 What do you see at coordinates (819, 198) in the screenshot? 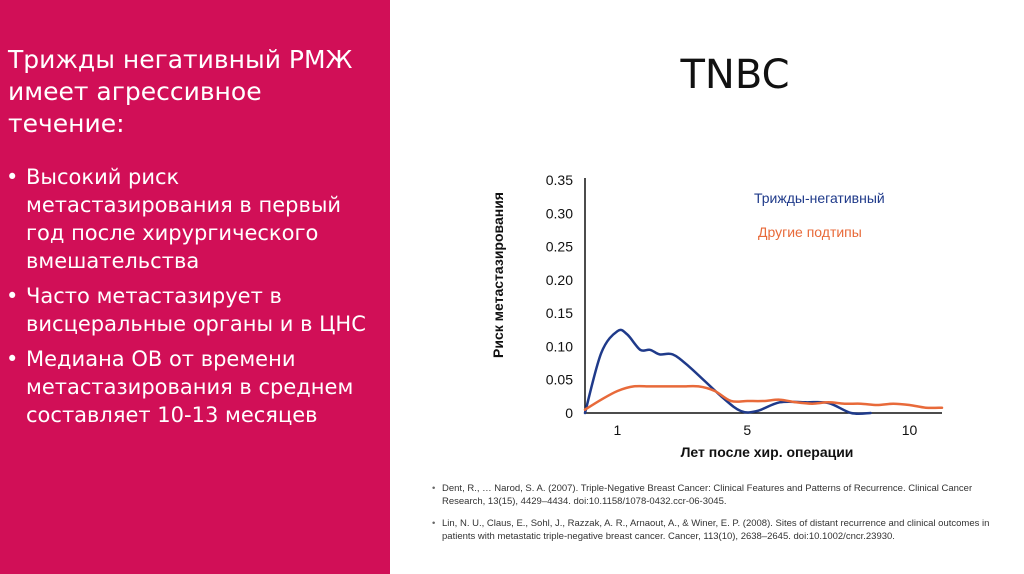
I see `legend-label-tnbc: Трижды-негативный` at bounding box center [819, 198].